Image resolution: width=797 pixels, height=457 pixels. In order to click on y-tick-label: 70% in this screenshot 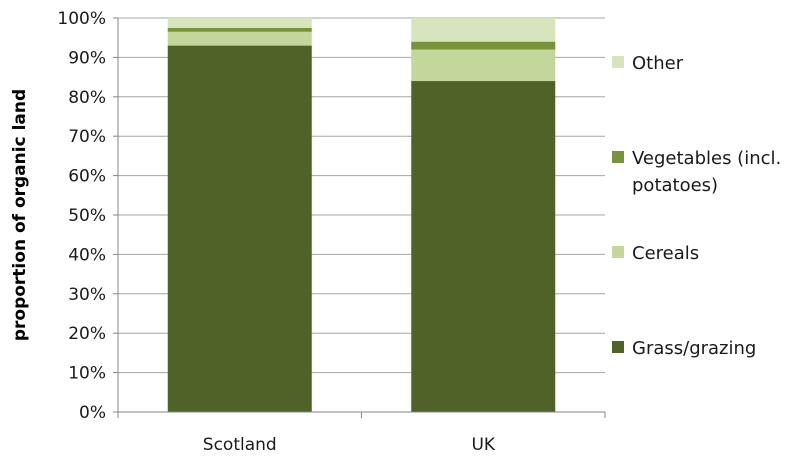, I will do `click(87, 137)`.